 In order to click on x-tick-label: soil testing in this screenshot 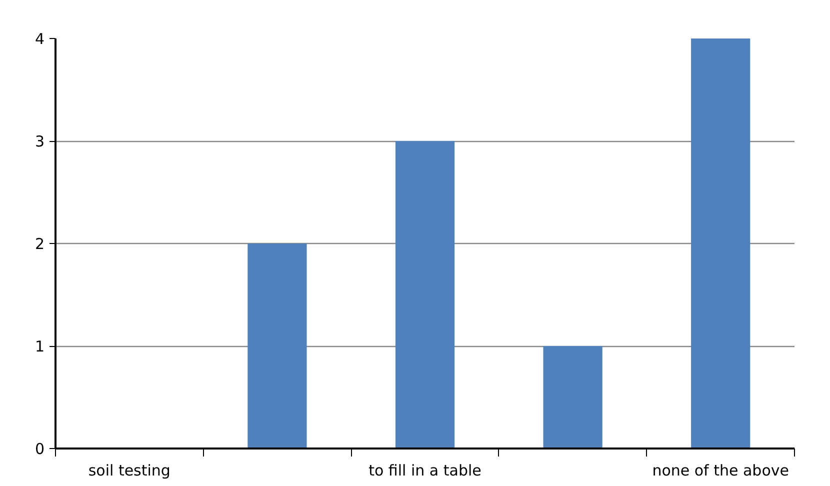, I will do `click(129, 471)`.